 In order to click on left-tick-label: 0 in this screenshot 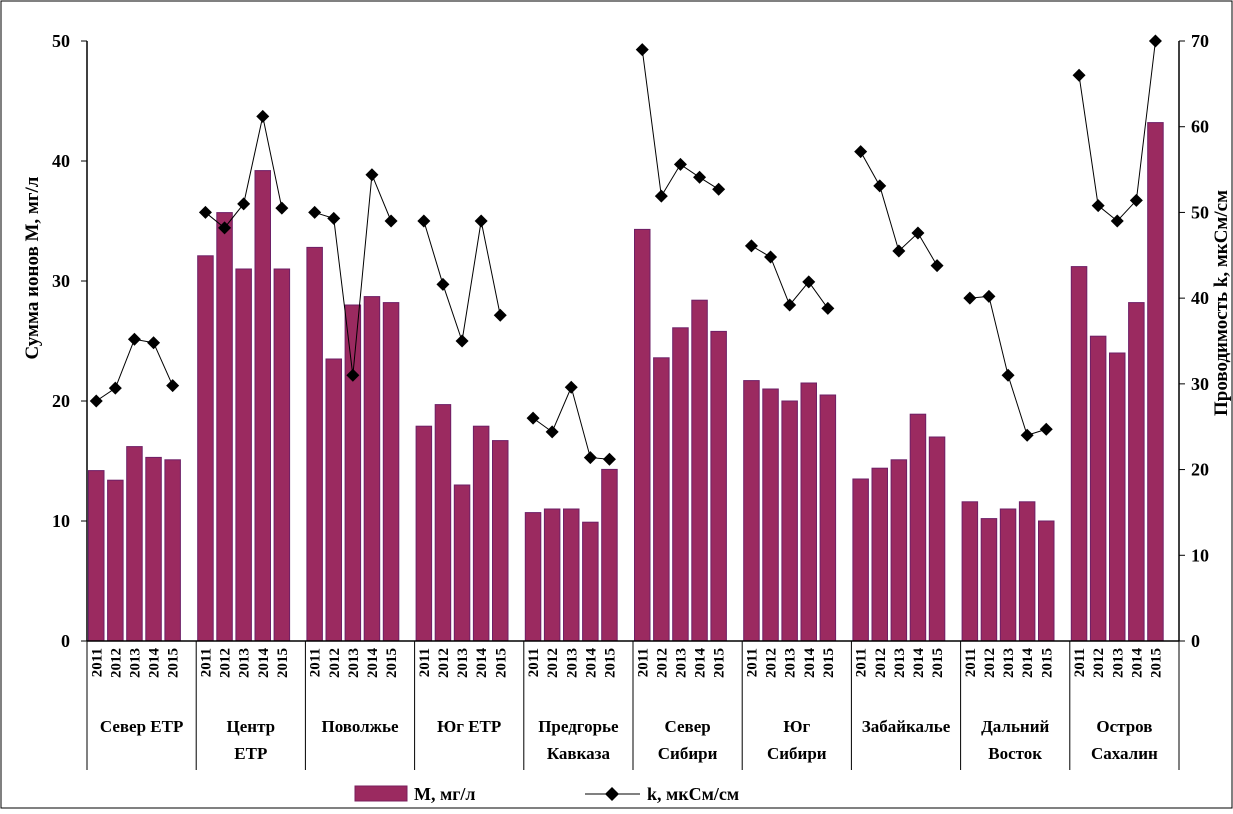, I will do `click(65, 641)`.